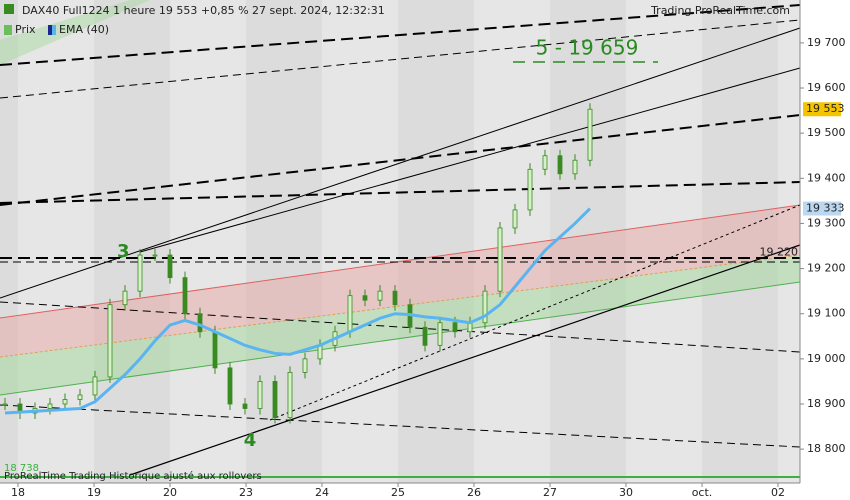  What do you see at coordinates (779, 252) in the screenshot?
I see `price-label: 19 220` at bounding box center [779, 252].